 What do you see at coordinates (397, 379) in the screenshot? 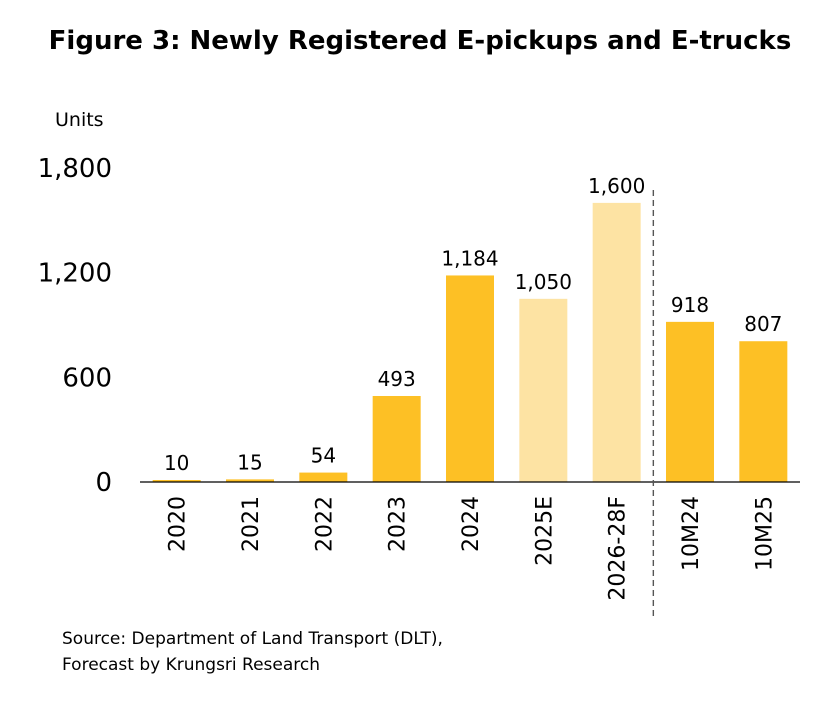
I see `data-label: 493` at bounding box center [397, 379].